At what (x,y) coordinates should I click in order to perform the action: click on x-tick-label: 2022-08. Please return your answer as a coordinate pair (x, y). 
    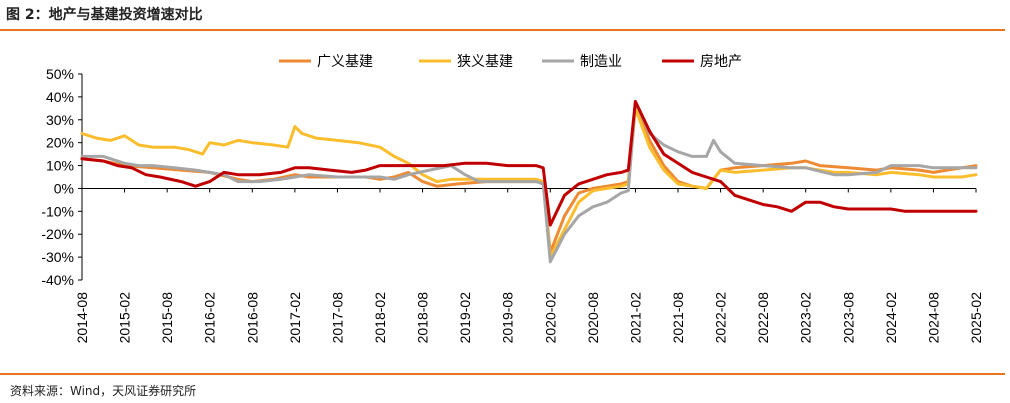
    Looking at the image, I should click on (763, 318).